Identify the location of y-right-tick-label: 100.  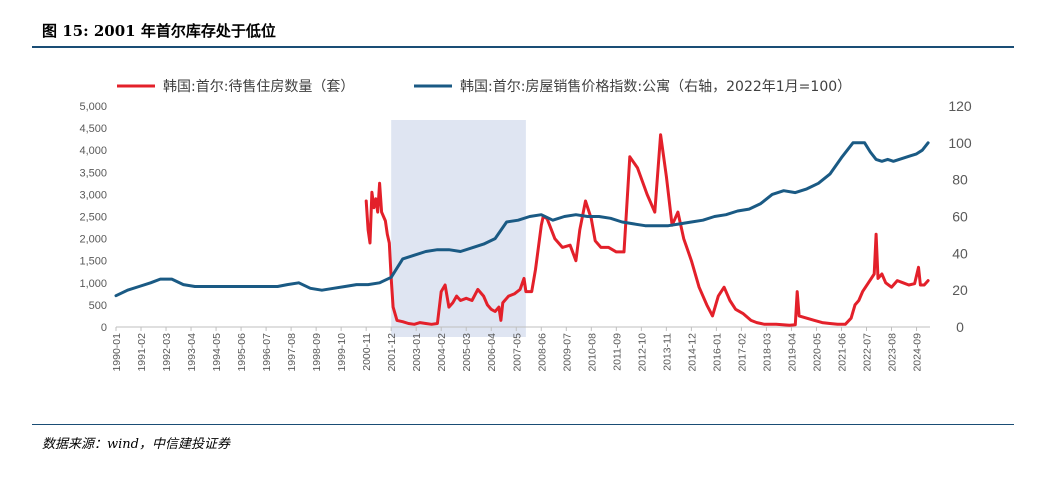
(960, 143).